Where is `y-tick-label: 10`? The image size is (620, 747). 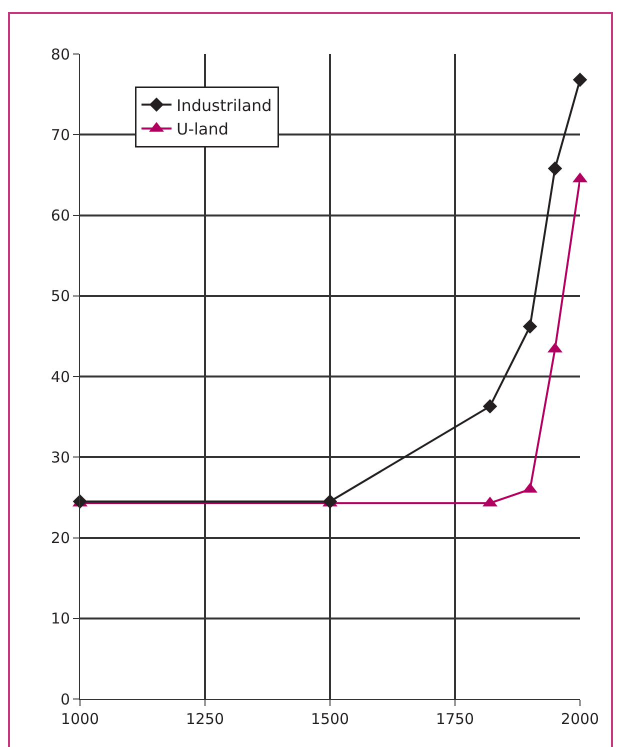
y-tick-label: 10 is located at coordinates (60, 619).